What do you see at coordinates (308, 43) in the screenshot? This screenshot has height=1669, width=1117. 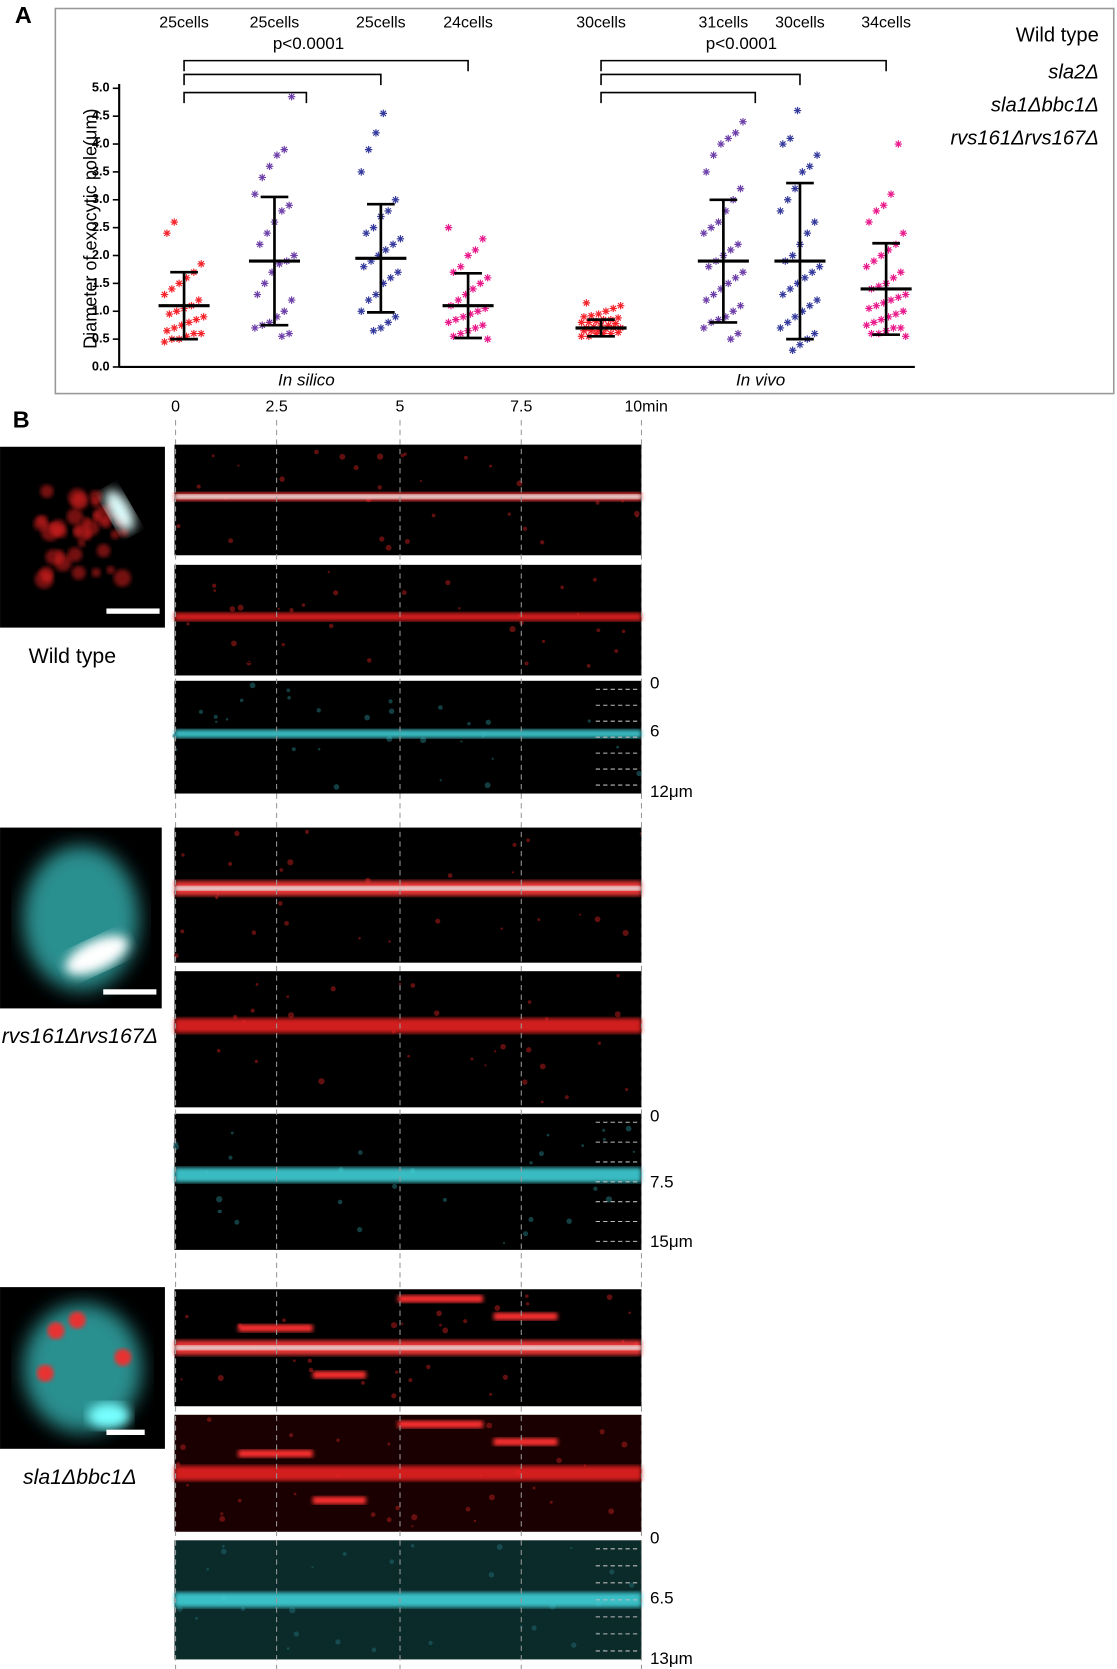 I see `p-value: p<0.0001` at bounding box center [308, 43].